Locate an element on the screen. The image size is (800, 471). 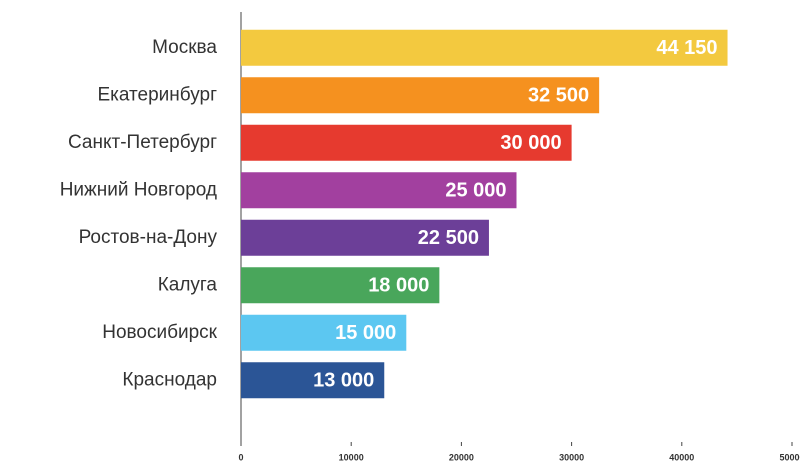
x-tick-label: 0 is located at coordinates (240, 457).